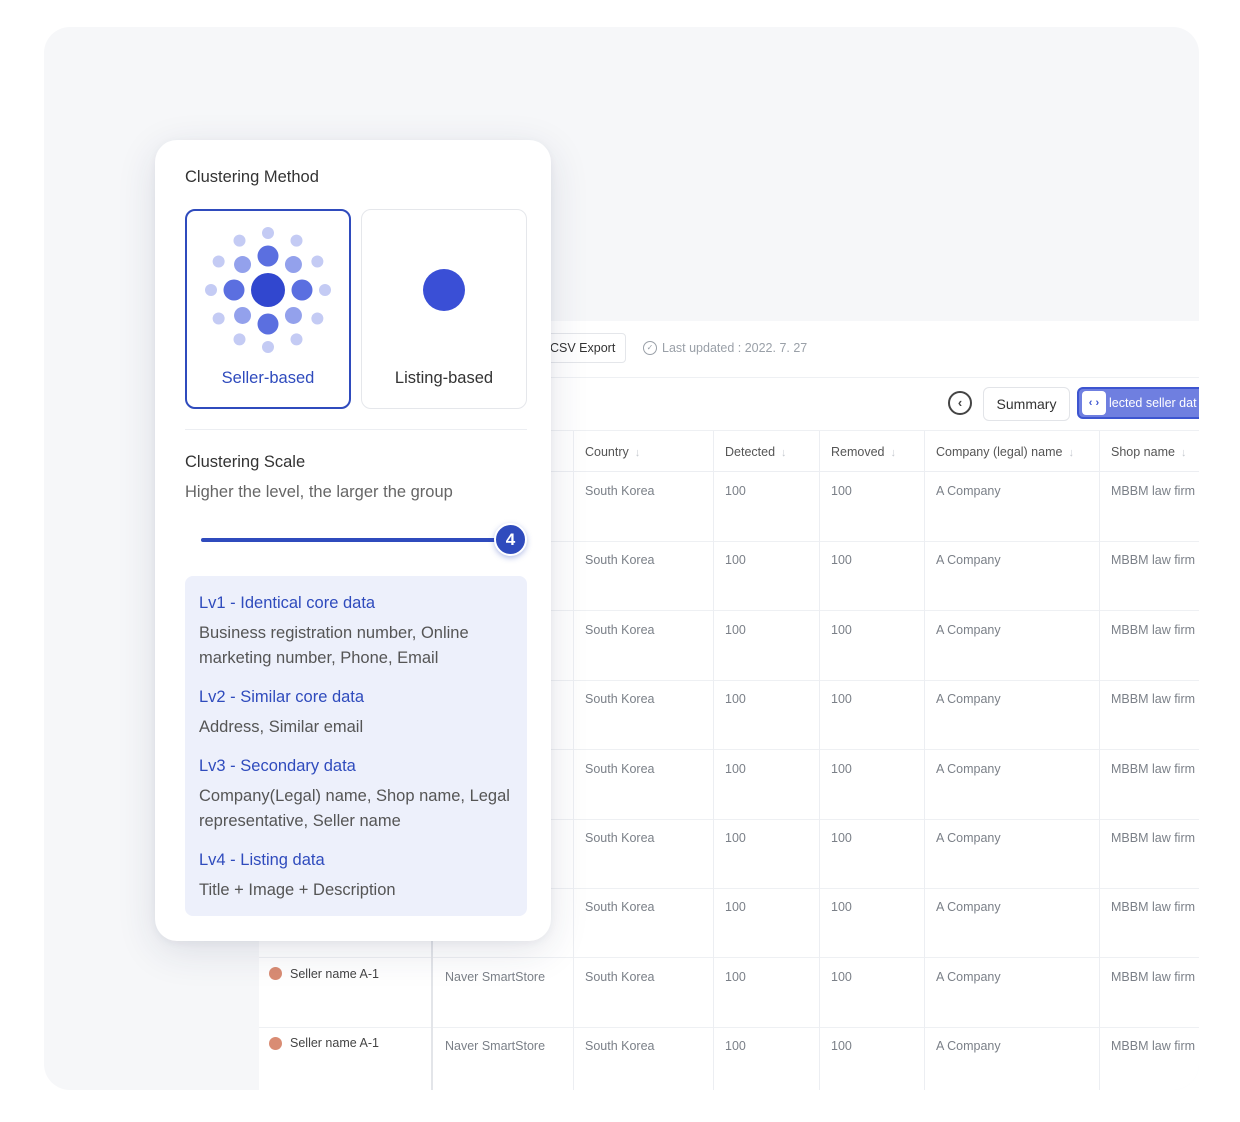  I want to click on selected-seller-data-label: lected seller dat, so click(1153, 403).